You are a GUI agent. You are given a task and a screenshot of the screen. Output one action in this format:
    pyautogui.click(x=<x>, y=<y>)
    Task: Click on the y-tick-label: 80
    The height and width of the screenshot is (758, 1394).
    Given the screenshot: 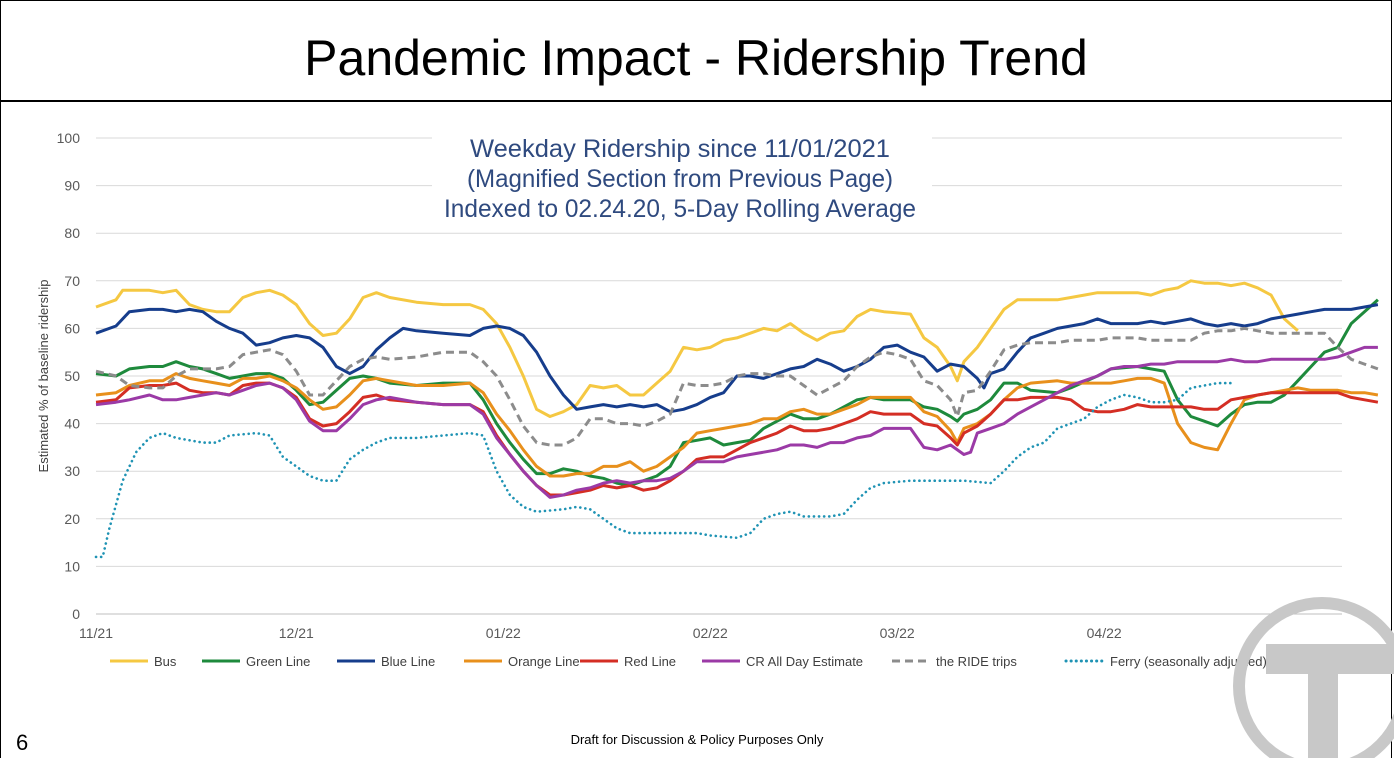 What is the action you would take?
    pyautogui.click(x=72, y=233)
    